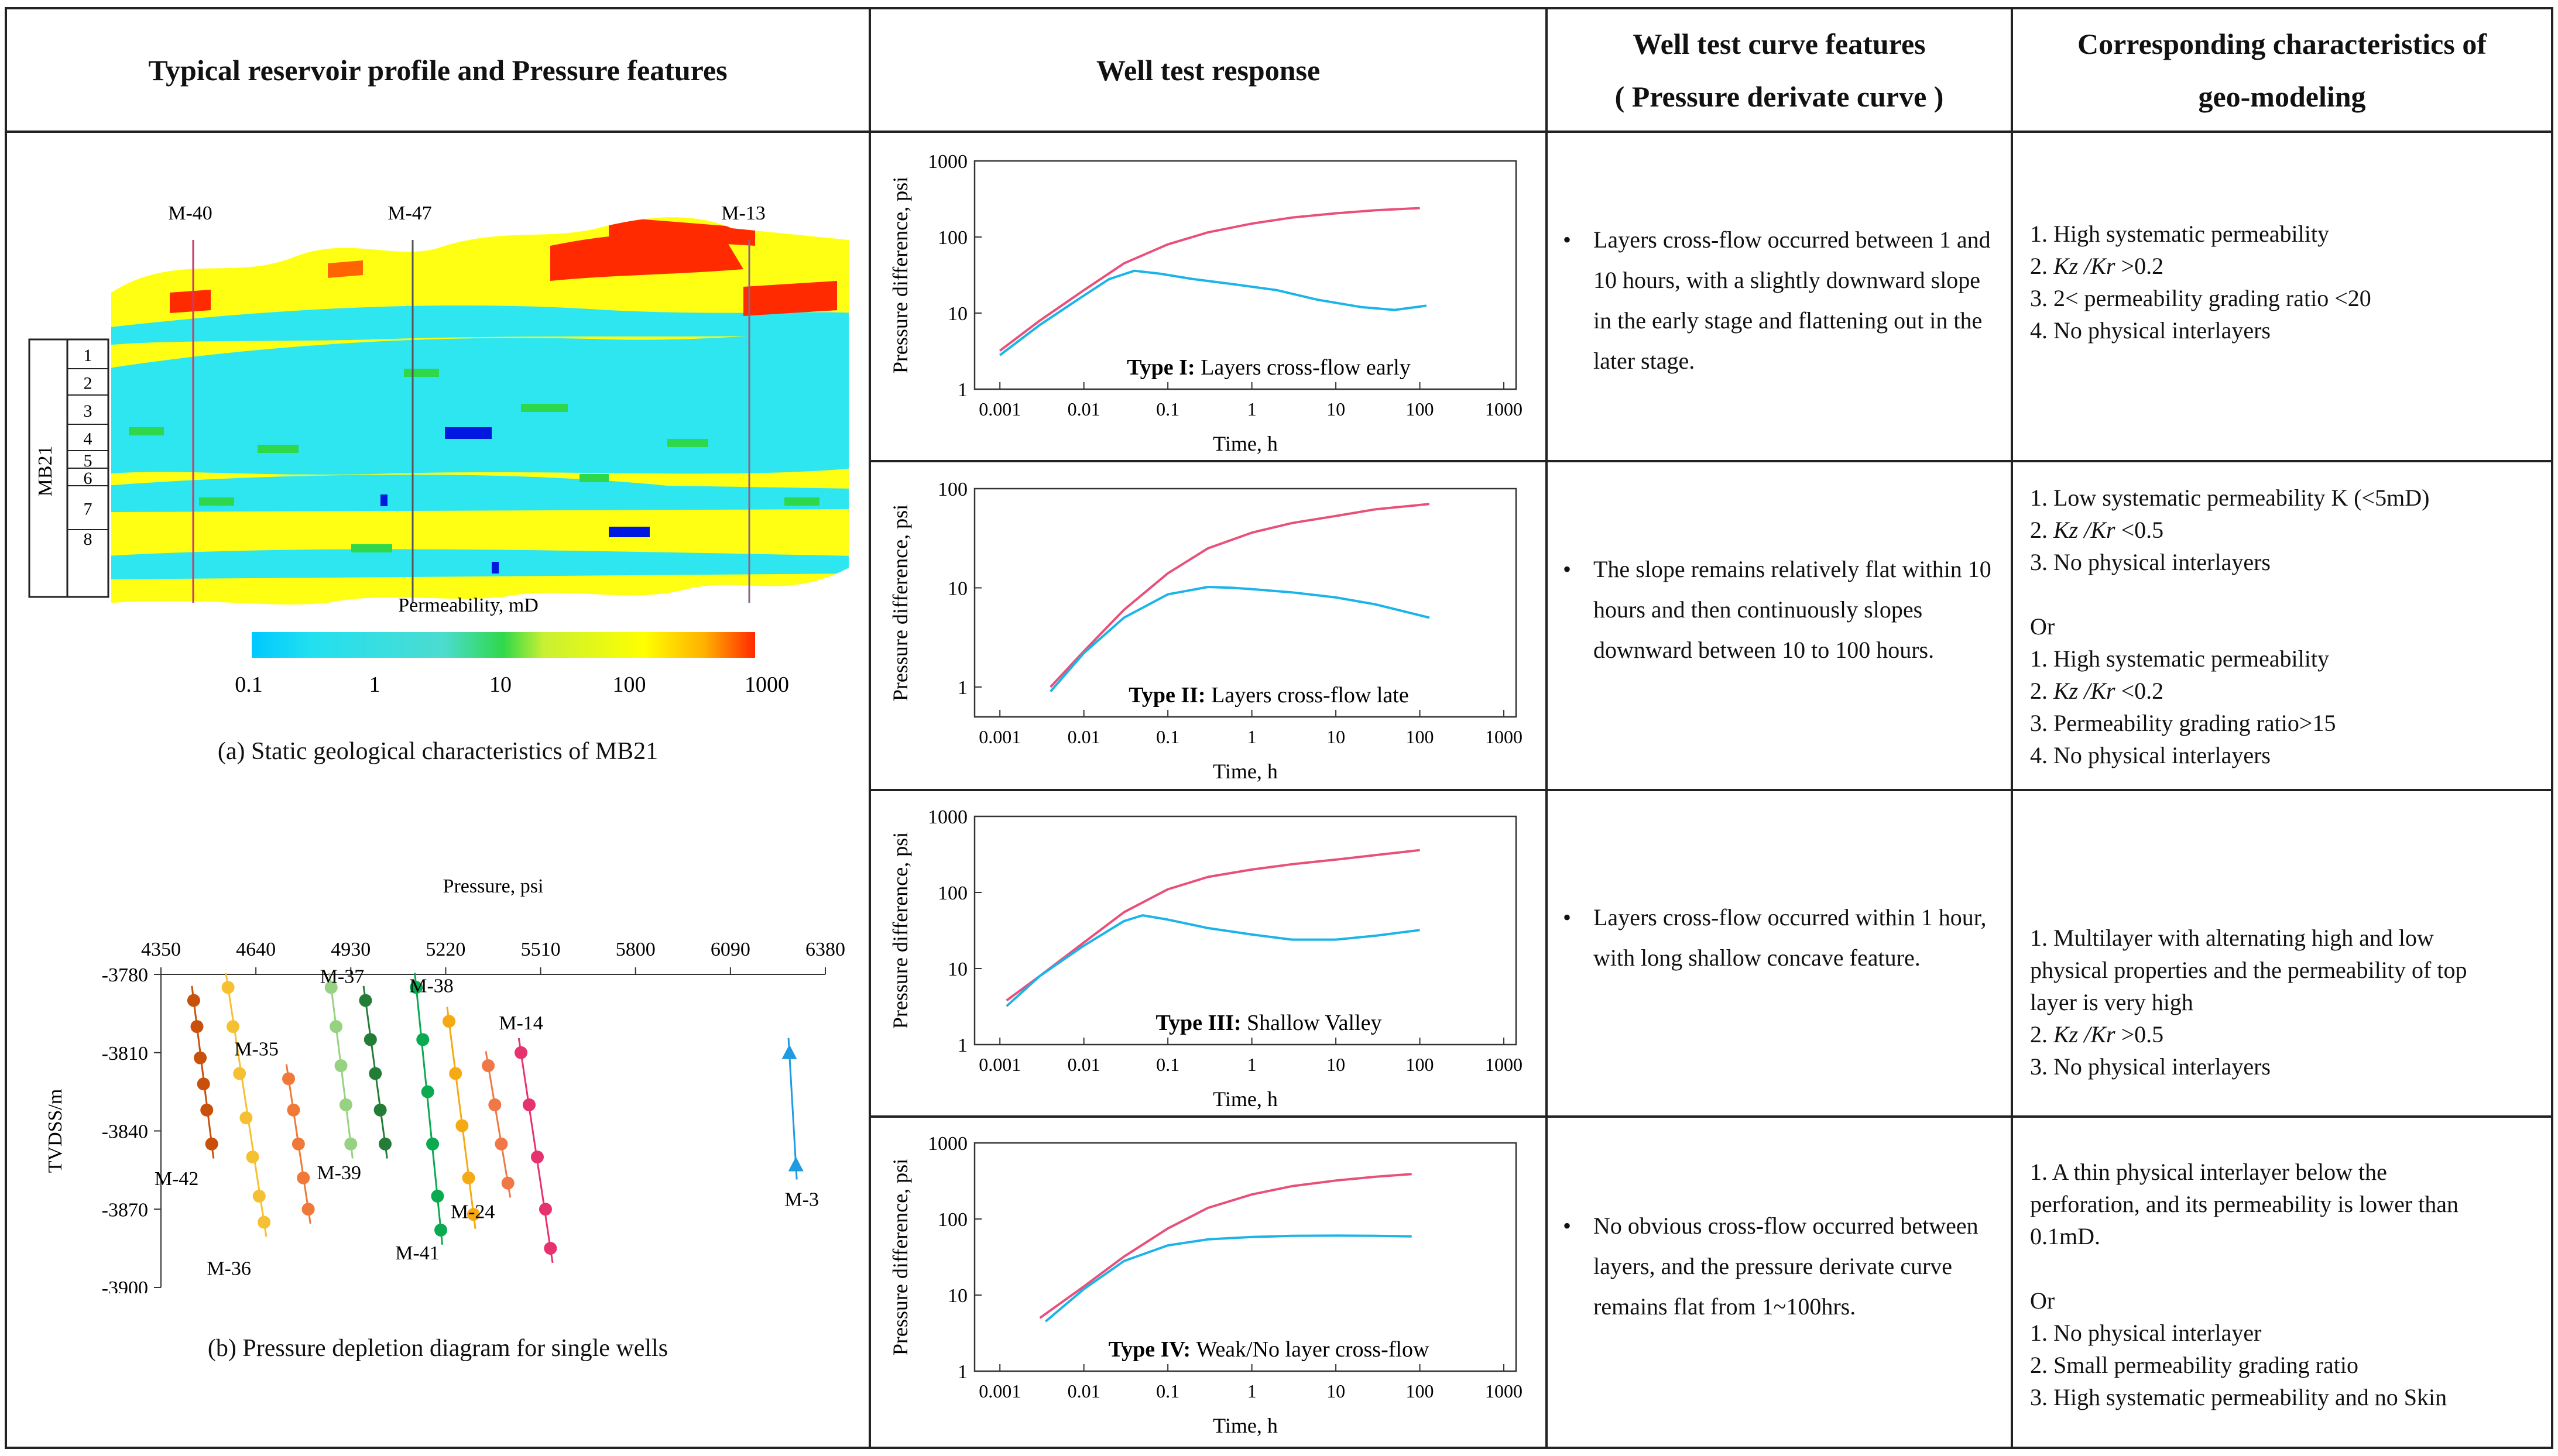 The image size is (2558, 1456). What do you see at coordinates (88, 439) in the screenshot?
I see `layer-label: 4` at bounding box center [88, 439].